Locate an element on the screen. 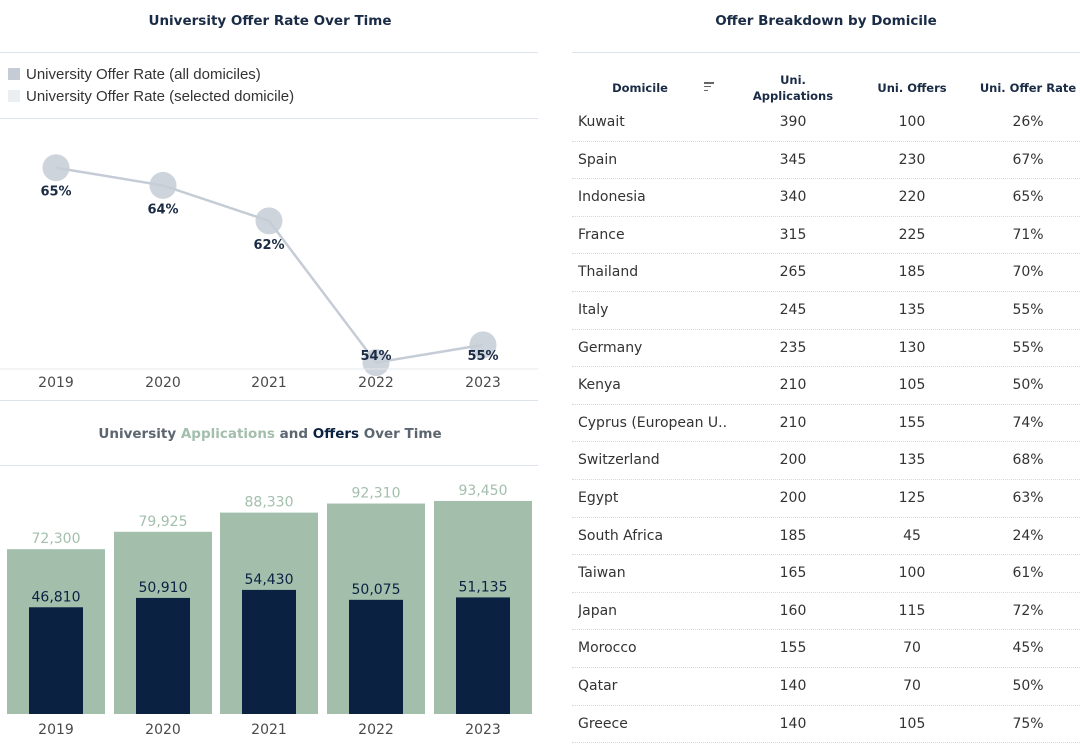  table-row: Italy 245 135 55% is located at coordinates (826, 311).